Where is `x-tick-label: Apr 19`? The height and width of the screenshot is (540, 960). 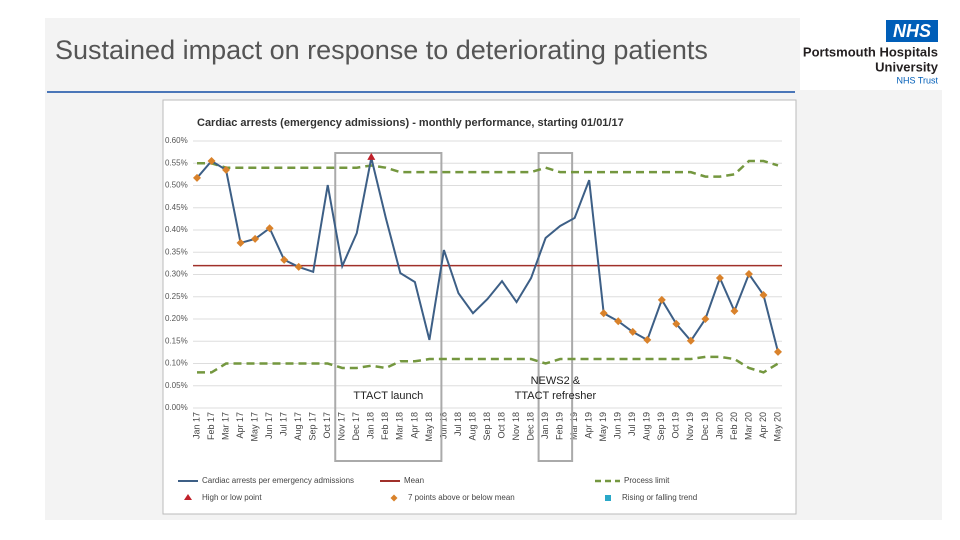
x-tick-label: Apr 19 is located at coordinates (589, 425).